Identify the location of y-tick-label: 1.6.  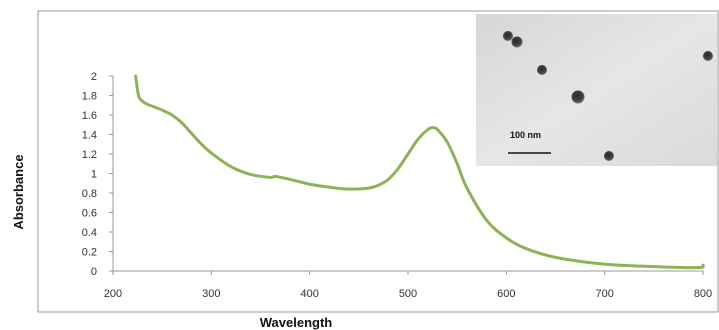
(89, 116).